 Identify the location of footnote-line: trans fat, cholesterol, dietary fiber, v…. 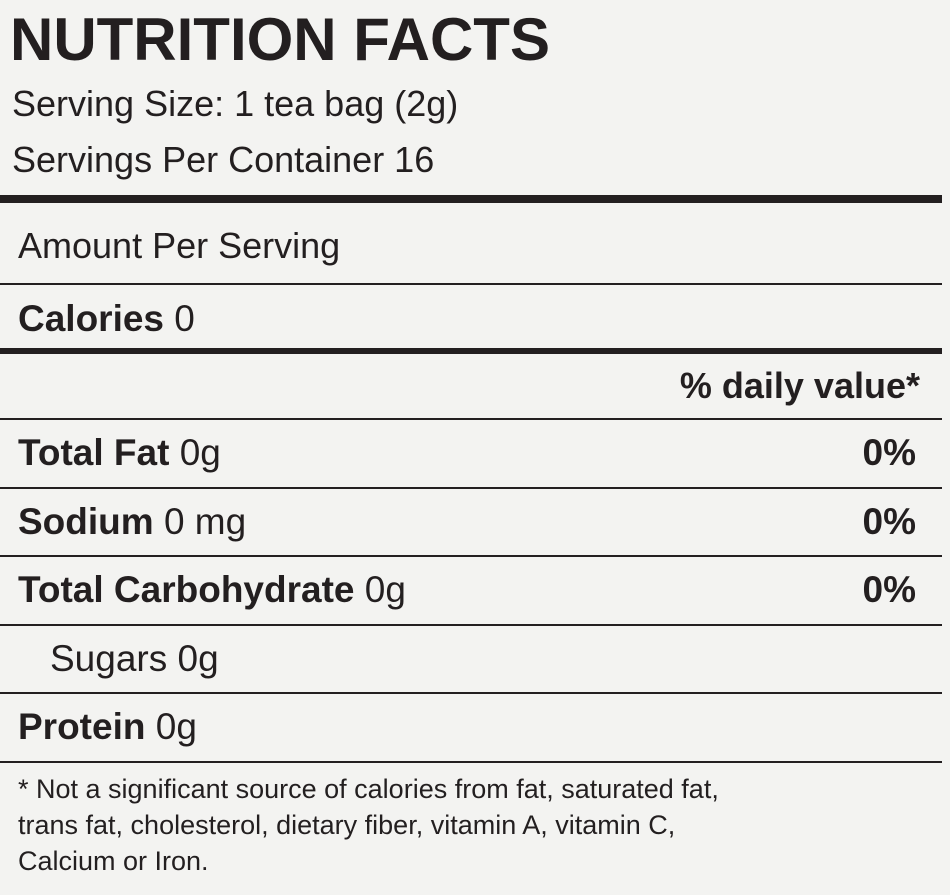
(347, 825).